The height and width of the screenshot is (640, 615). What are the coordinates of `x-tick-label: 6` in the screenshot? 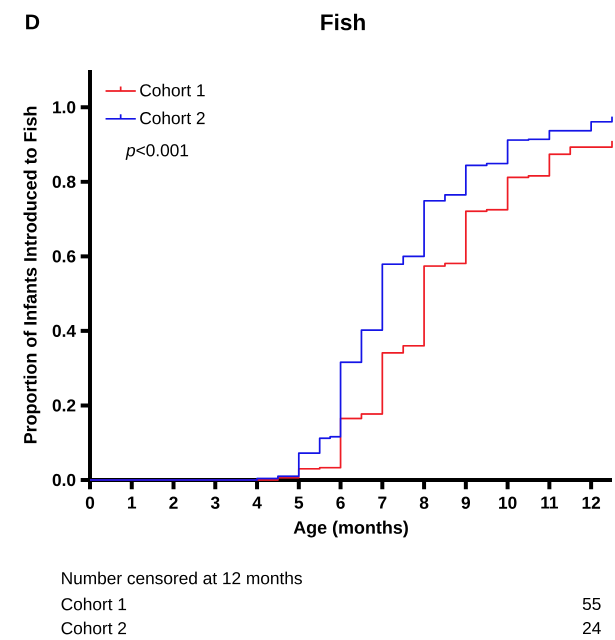 It's located at (340, 502).